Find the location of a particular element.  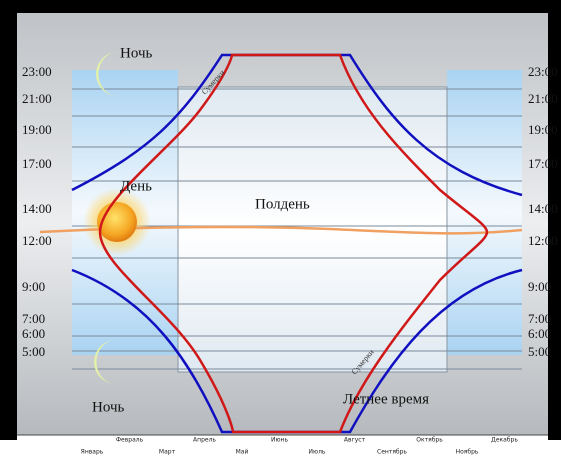

noon-label: Полдень is located at coordinates (282, 204).